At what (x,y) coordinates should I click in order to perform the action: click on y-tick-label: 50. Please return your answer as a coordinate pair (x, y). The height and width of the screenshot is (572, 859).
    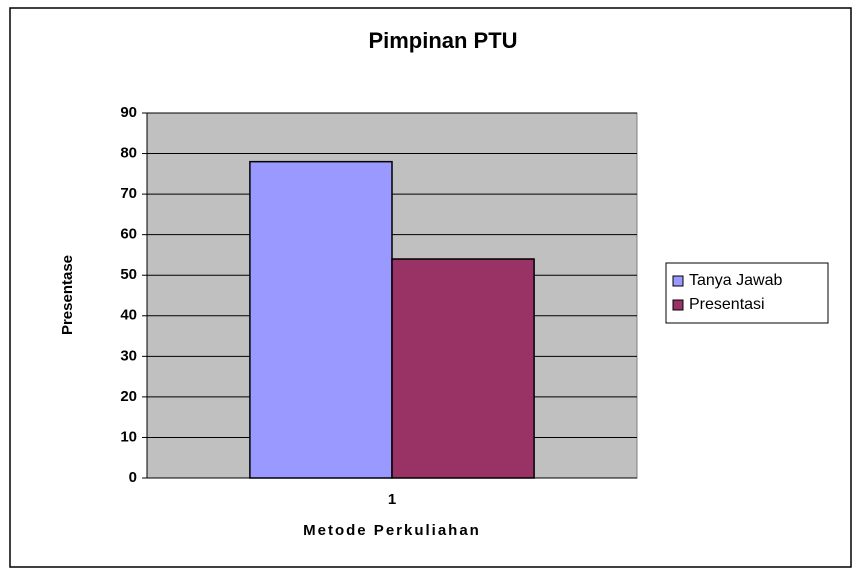
    Looking at the image, I should click on (128, 274).